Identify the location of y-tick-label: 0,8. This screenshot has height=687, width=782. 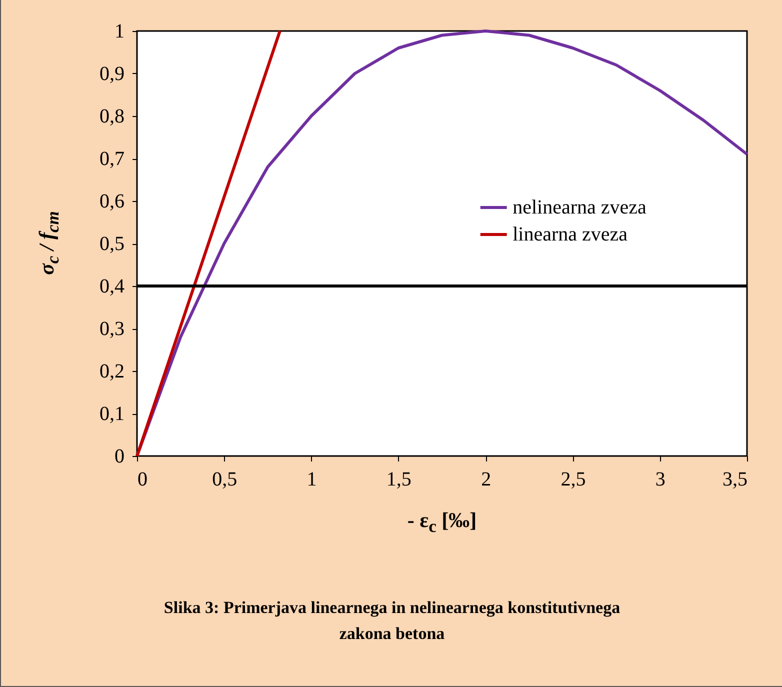
(112, 117).